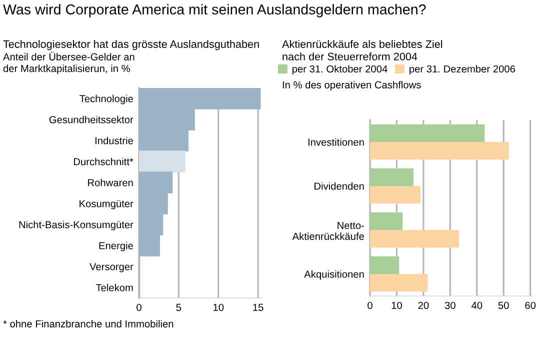  Describe the element at coordinates (476, 306) in the screenshot. I see `x-tick-label: 40` at that location.